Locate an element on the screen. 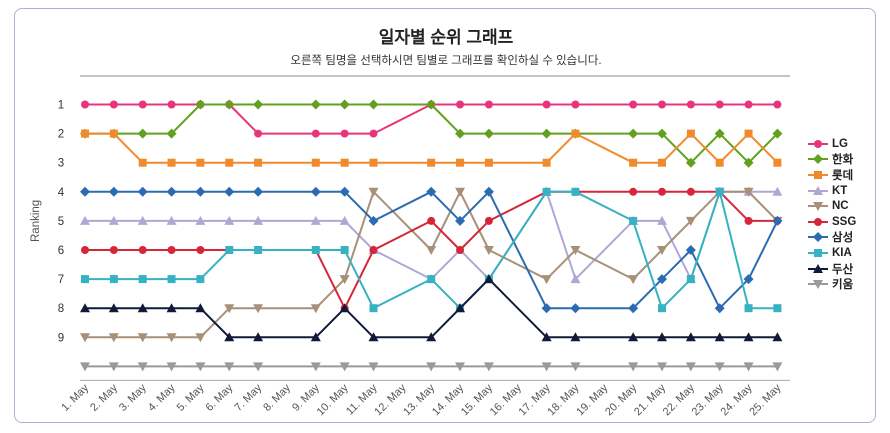  legend-item: 삼성 is located at coordinates (831, 238).